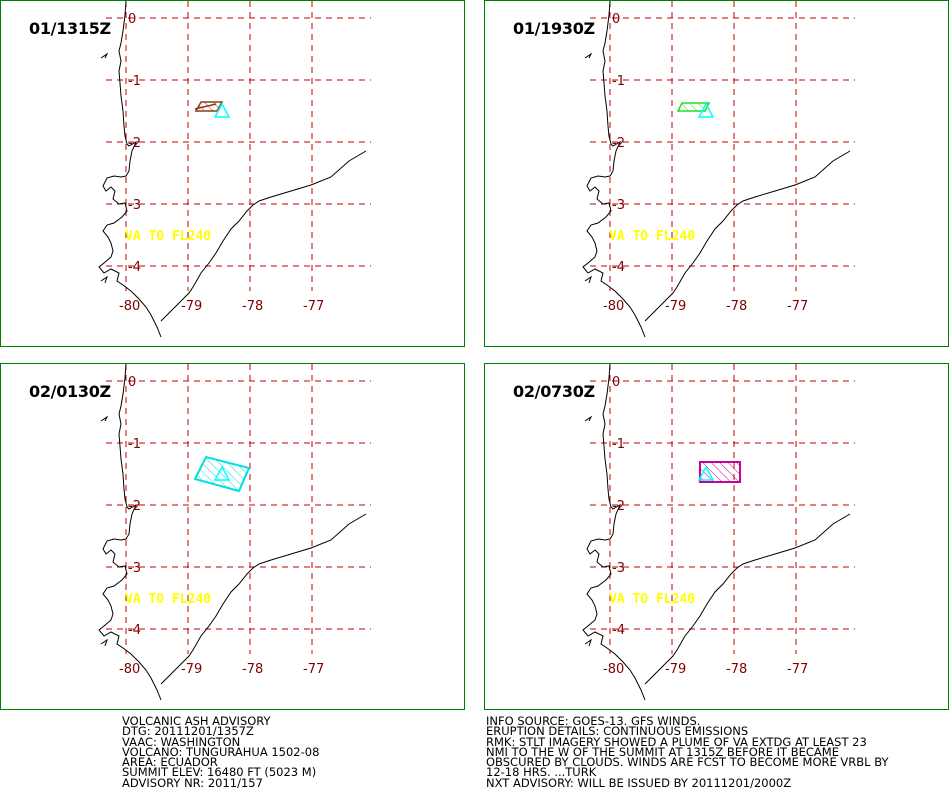  What do you see at coordinates (219, 772) in the screenshot?
I see `advisory-line: SUMMIT ELEV: 16480 FT (5023 M)` at bounding box center [219, 772].